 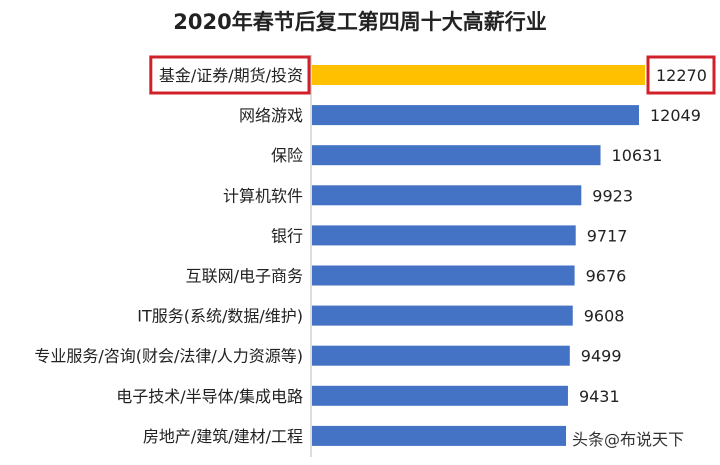 I want to click on category-label: 专业服务/咨询(财会/法律/人力资源等), so click(x=168, y=356).